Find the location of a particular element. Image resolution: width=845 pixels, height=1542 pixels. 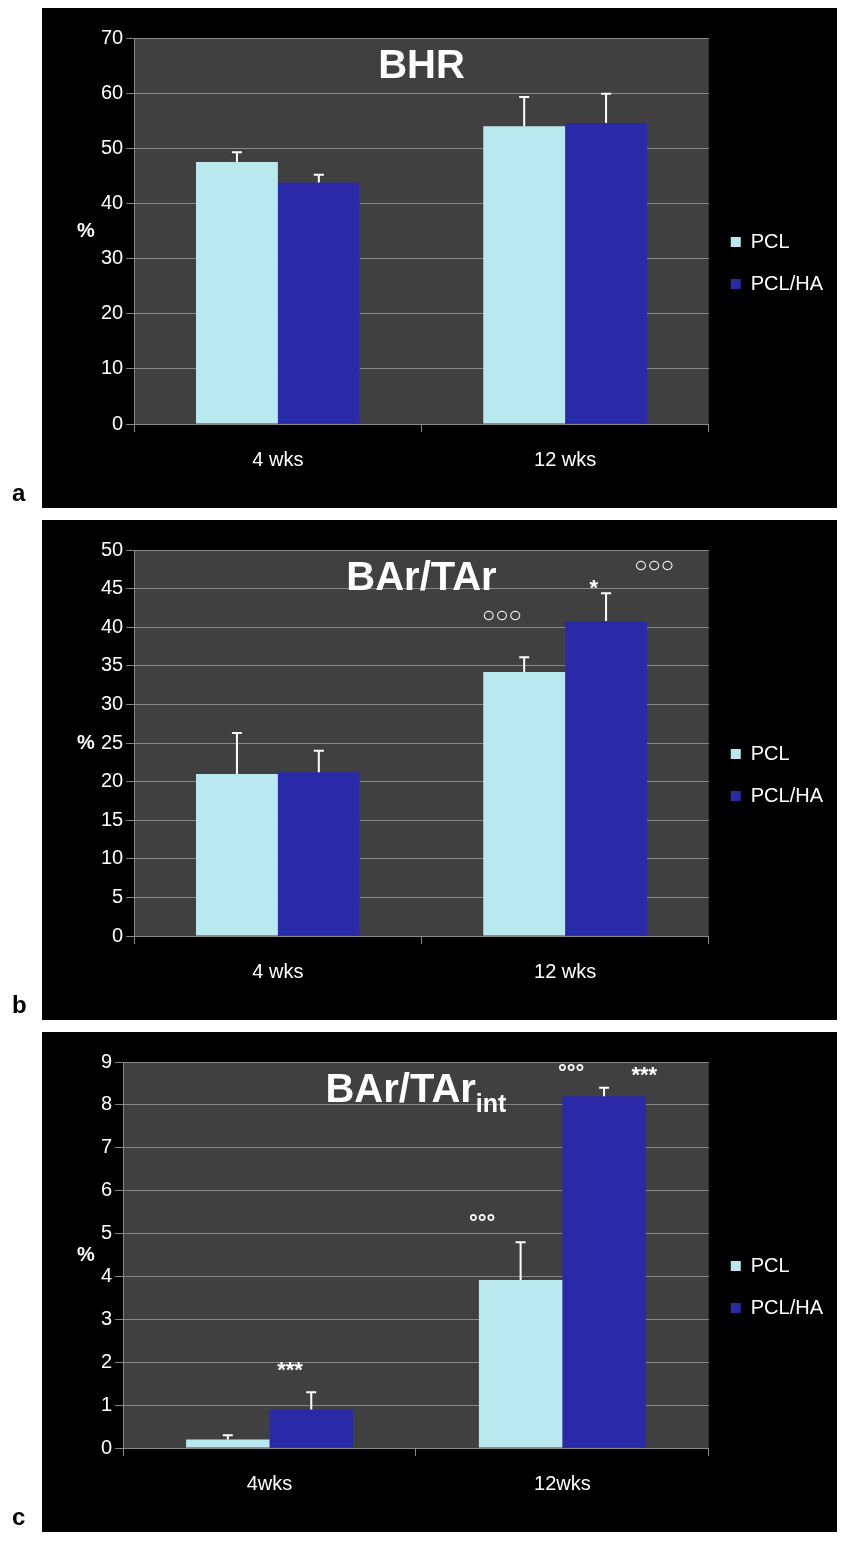

y-tick-label: 4 is located at coordinates (107, 1274).